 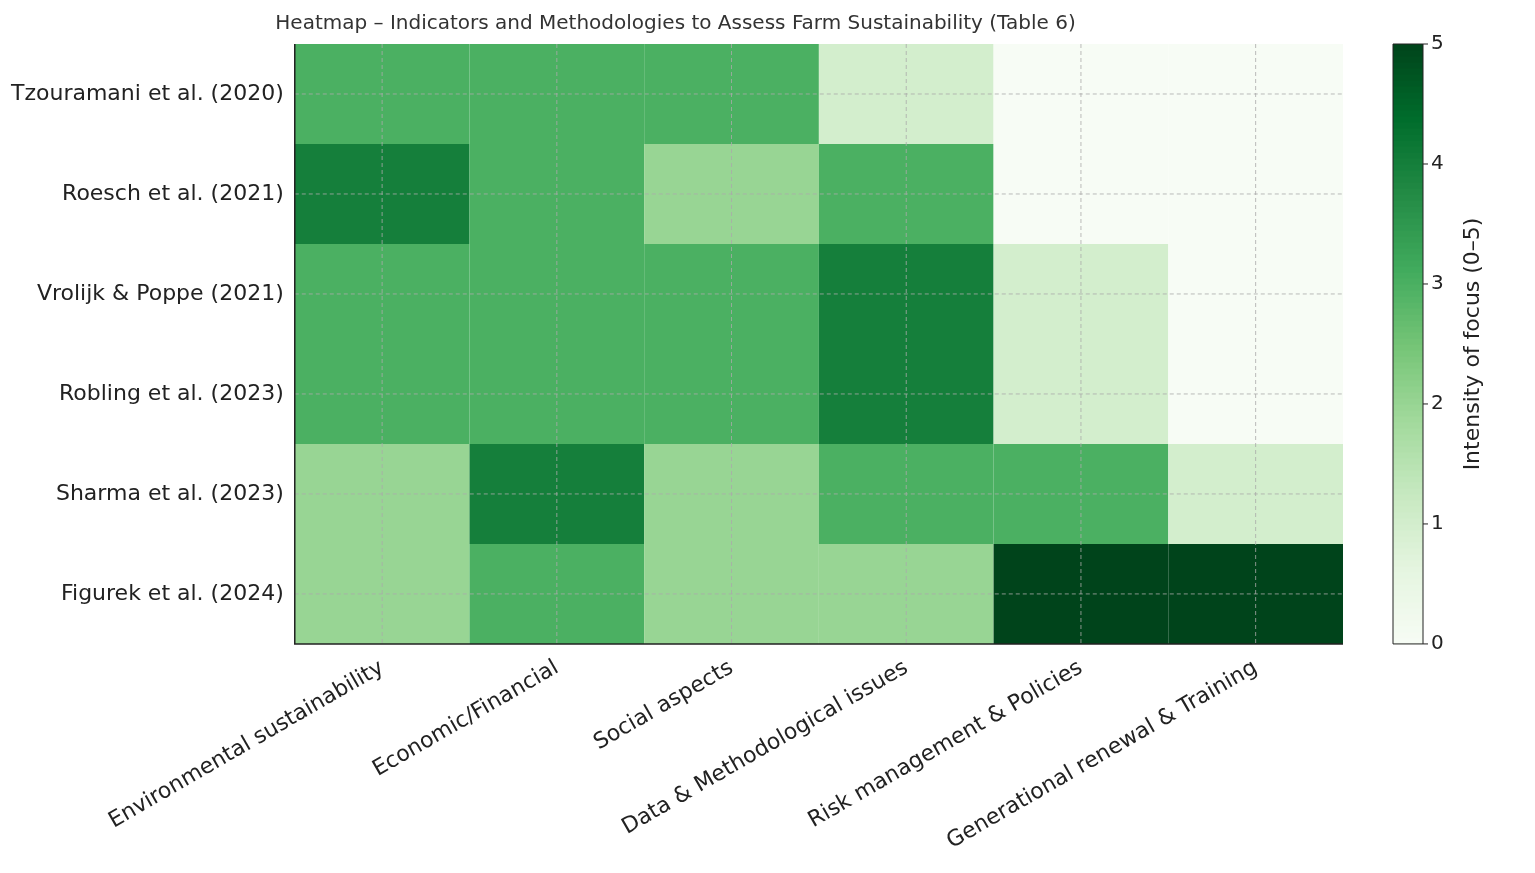 I want to click on chart-title: Heatmap – Indicators and Methodologies to Assess Farm Sustainability (Table 6), so click(x=675, y=22).